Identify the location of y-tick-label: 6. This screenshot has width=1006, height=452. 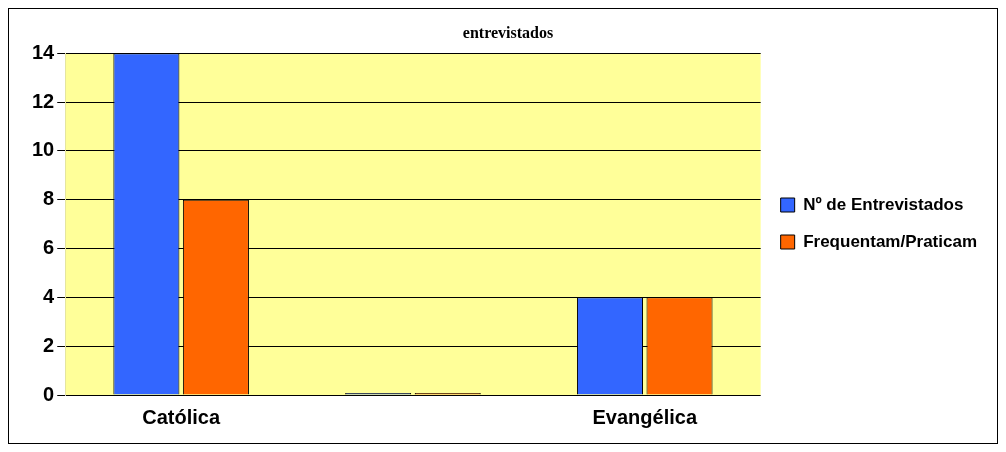
(49, 247).